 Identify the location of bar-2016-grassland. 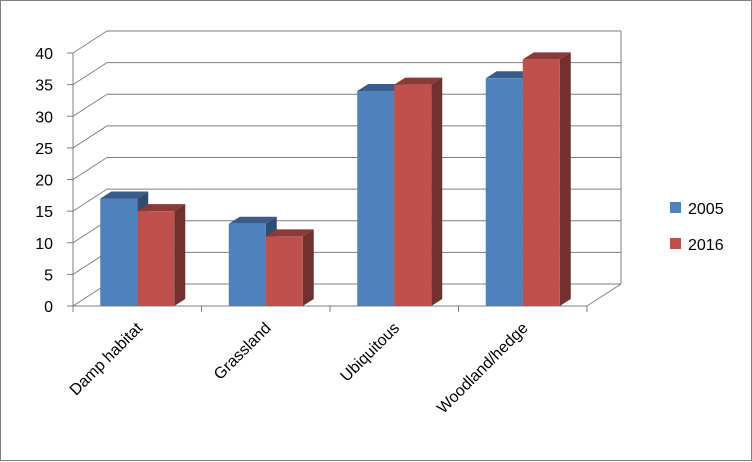
(289, 267).